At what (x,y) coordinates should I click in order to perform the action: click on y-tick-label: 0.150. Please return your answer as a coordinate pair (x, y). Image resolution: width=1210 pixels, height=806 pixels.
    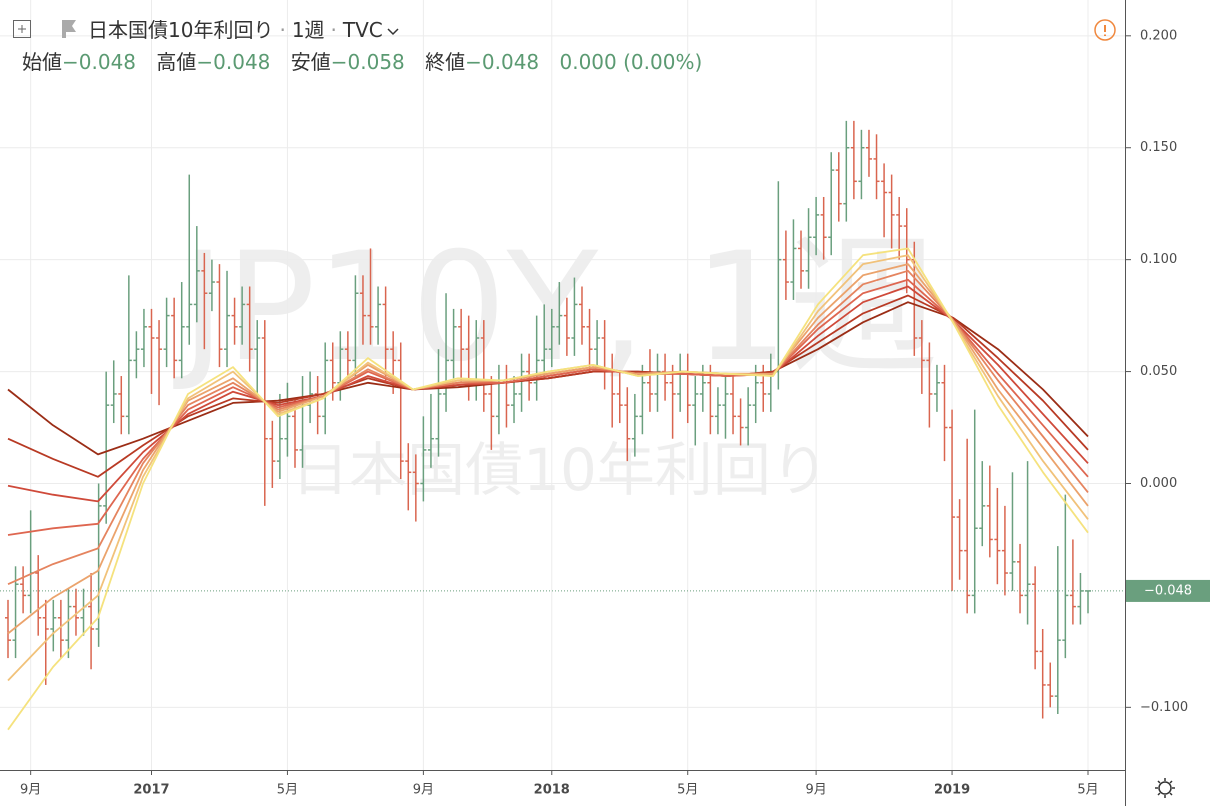
    Looking at the image, I should click on (1158, 147).